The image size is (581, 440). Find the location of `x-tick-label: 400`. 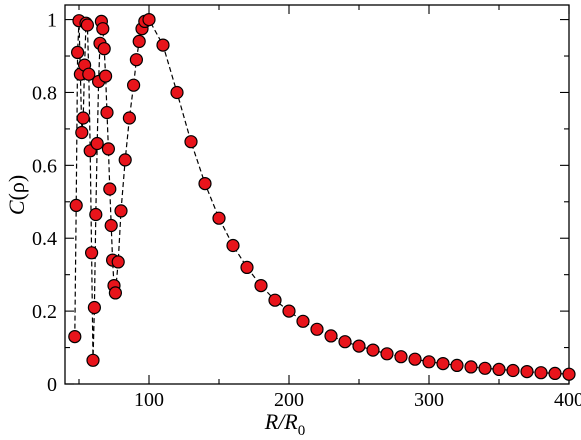

x-tick-label: 400 is located at coordinates (567, 400).